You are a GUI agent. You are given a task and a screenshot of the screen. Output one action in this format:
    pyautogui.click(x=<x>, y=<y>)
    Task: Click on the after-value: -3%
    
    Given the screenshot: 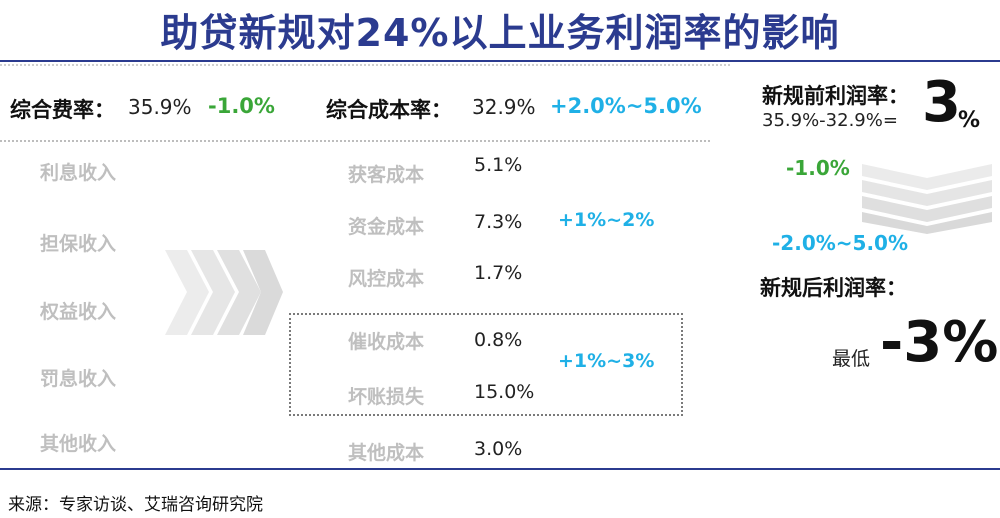 What is the action you would take?
    pyautogui.click(x=939, y=342)
    